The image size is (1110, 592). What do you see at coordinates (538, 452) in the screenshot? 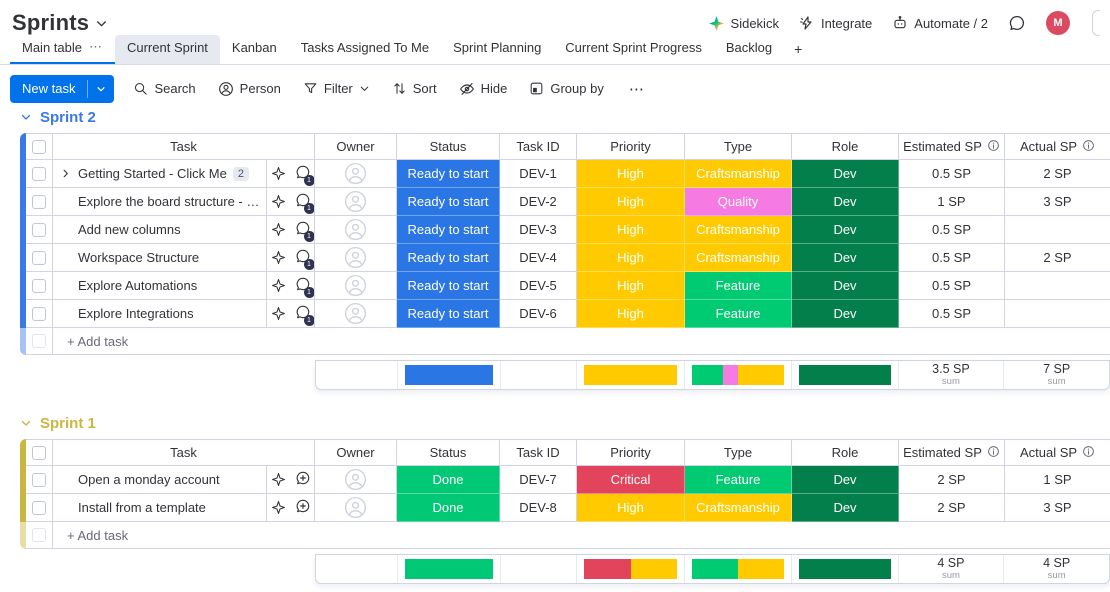
I see `column-header-task-id: Task ID` at bounding box center [538, 452].